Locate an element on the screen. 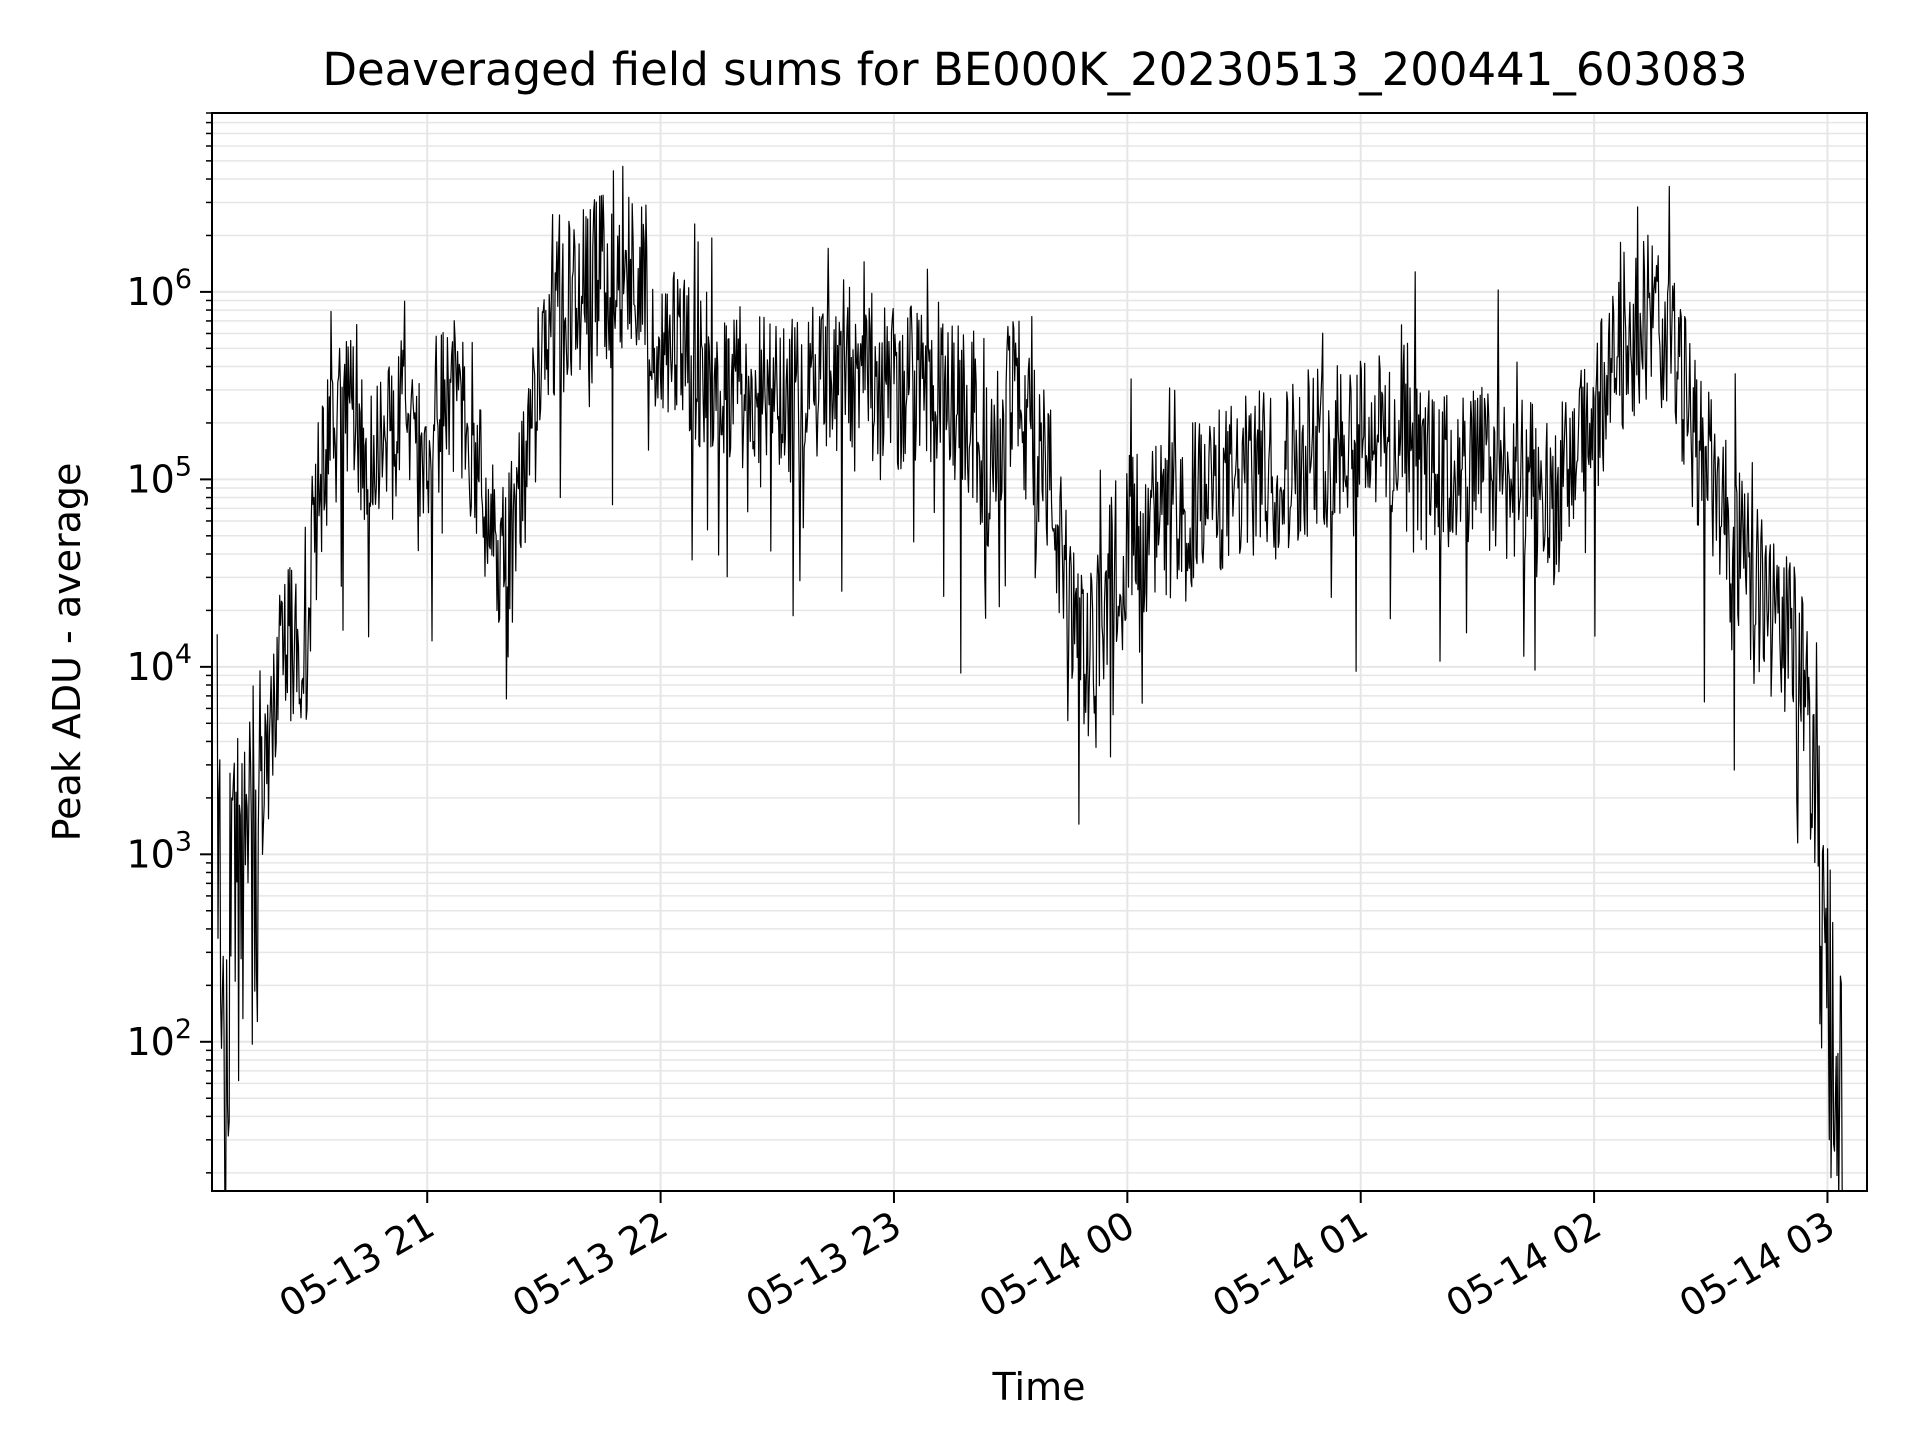 The width and height of the screenshot is (1920, 1440). y-tick-label: 103 is located at coordinates (159, 851).